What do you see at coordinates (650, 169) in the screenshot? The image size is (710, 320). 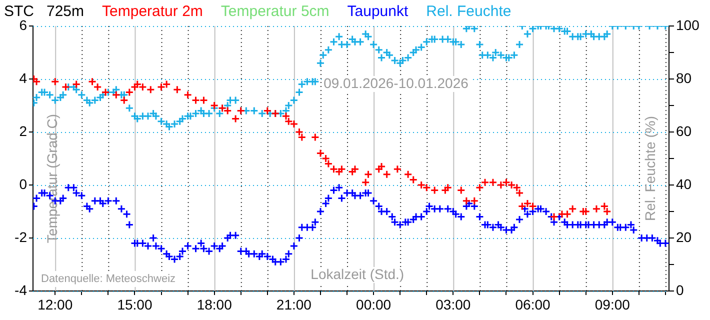 I see `y2-axis-title: Rel. Feuchte (%)` at bounding box center [650, 169].